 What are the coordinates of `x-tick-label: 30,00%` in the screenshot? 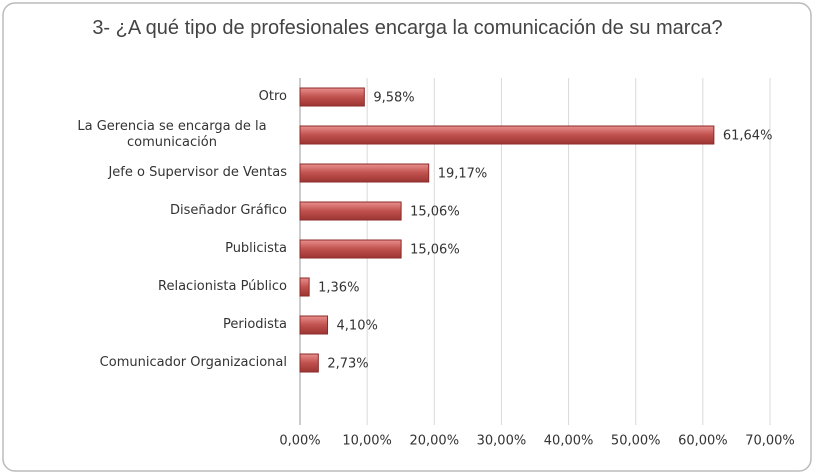 It's located at (502, 441).